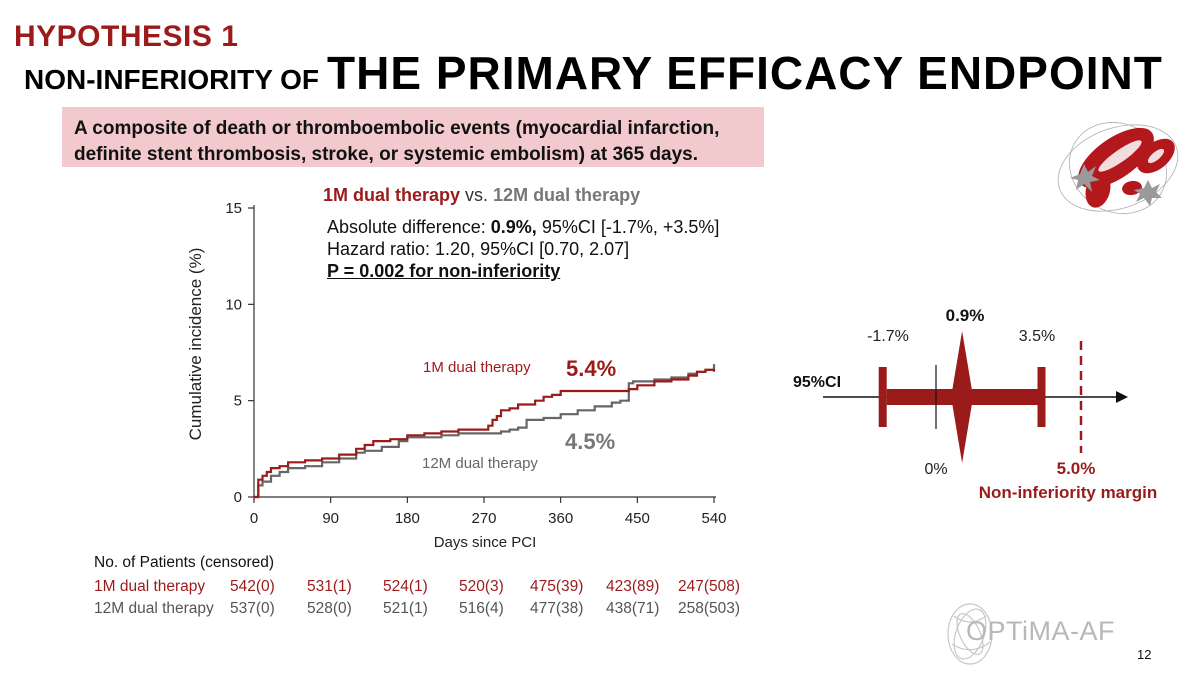 Image resolution: width=1200 pixels, height=674 pixels. Describe the element at coordinates (481, 608) in the screenshot. I see `risk-cell: 516(4)` at that location.